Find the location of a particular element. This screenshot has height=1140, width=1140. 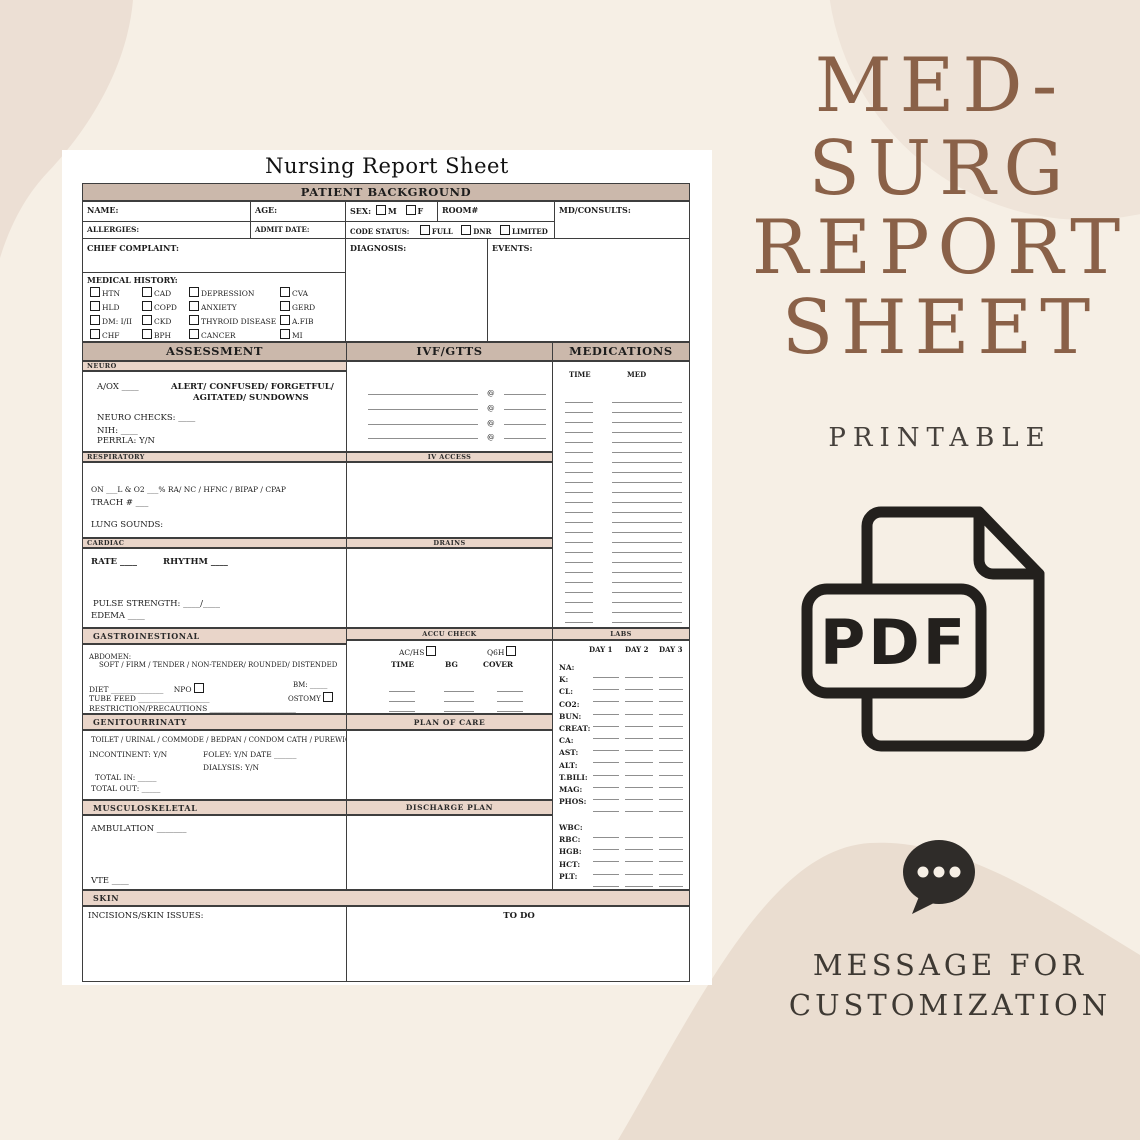

hx-afib-checkbox is located at coordinates (285, 320).